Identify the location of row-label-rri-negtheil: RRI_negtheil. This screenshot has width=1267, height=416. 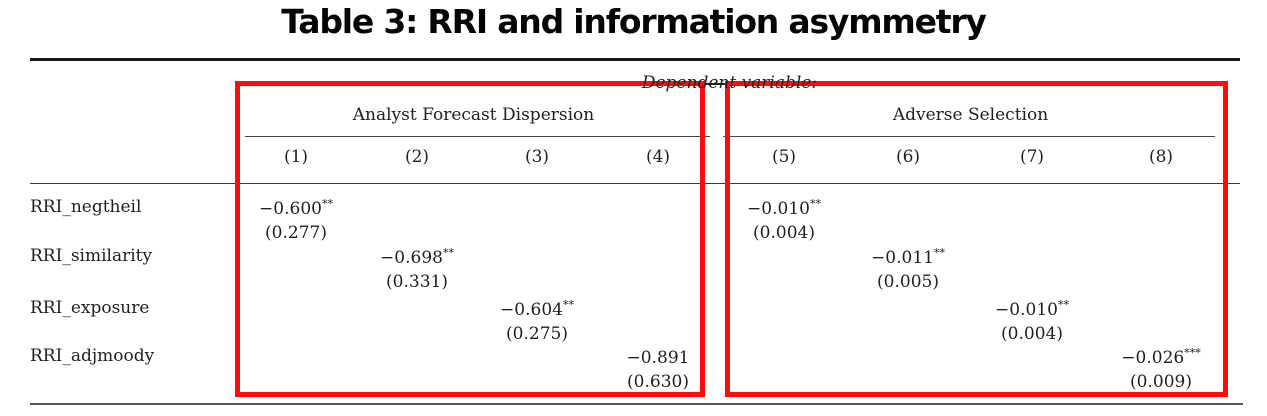
(86, 207).